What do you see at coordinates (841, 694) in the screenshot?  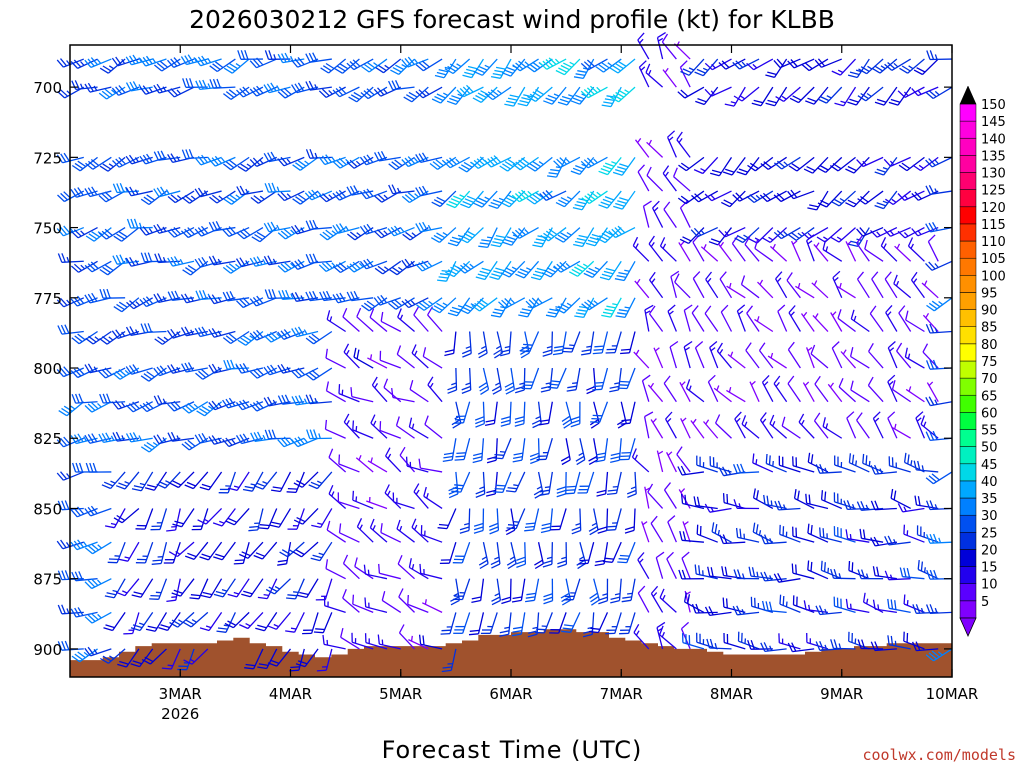 I see `x-tick-label: 9MAR` at bounding box center [841, 694].